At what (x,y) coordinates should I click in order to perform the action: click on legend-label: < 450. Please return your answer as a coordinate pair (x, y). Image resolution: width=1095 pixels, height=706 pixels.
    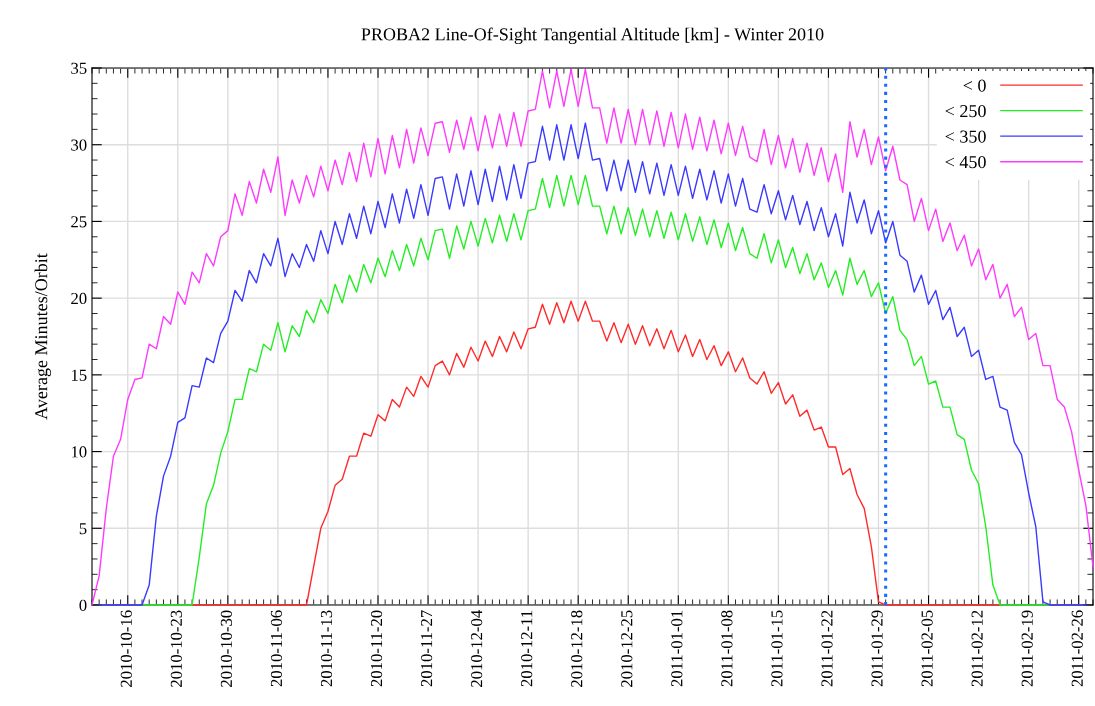
    Looking at the image, I should click on (965, 162).